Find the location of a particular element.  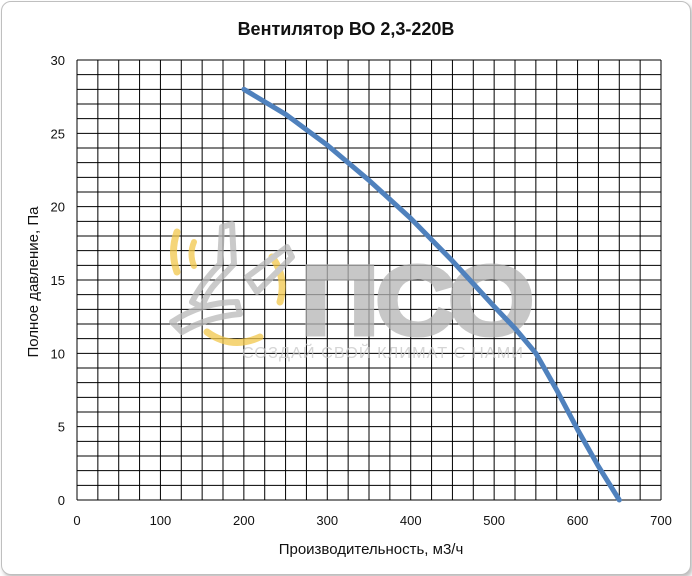

y-tick-label: 15 is located at coordinates (58, 280).